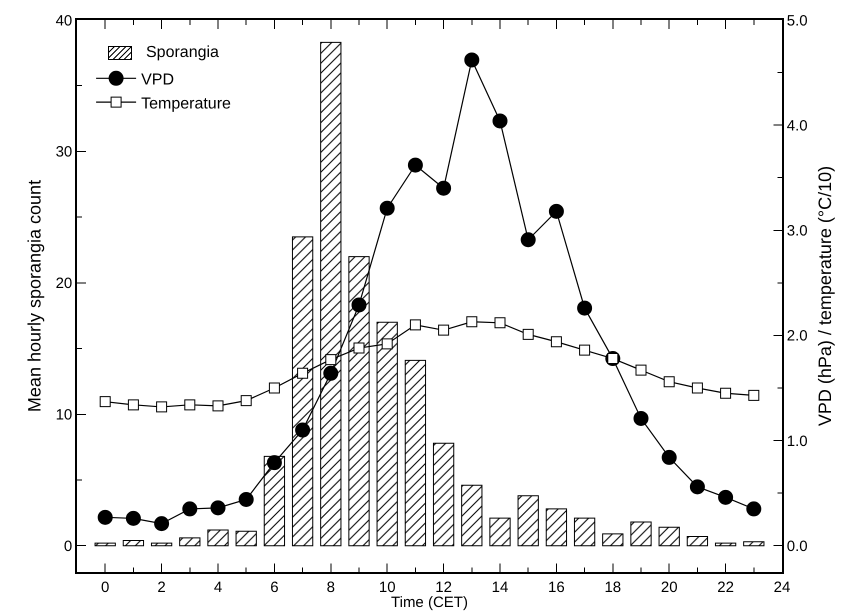 This screenshot has height=616, width=858. Describe the element at coordinates (157, 80) in the screenshot. I see `legend-label: VPD` at that location.